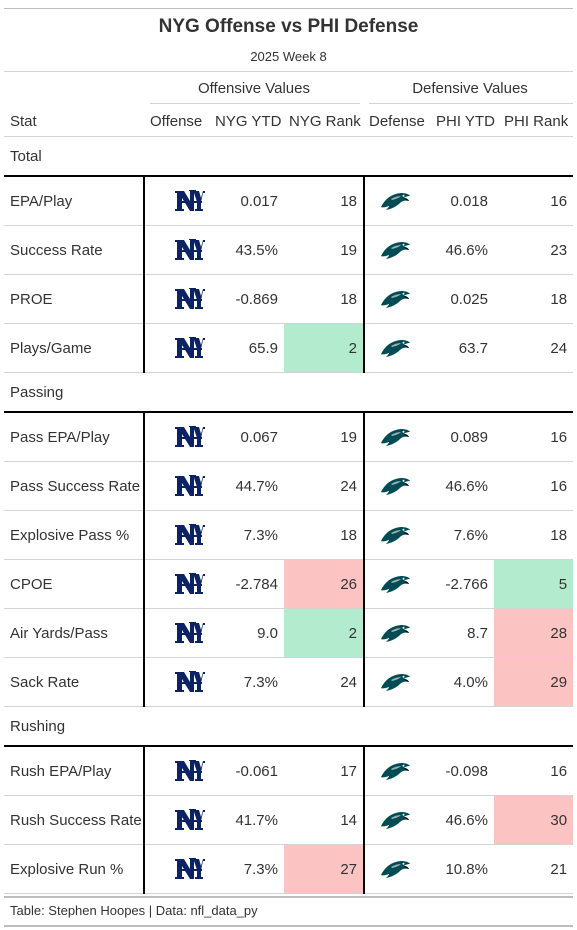 The height and width of the screenshot is (930, 577). Describe the element at coordinates (459, 201) in the screenshot. I see `phi-ytd-value: 0.018` at that location.